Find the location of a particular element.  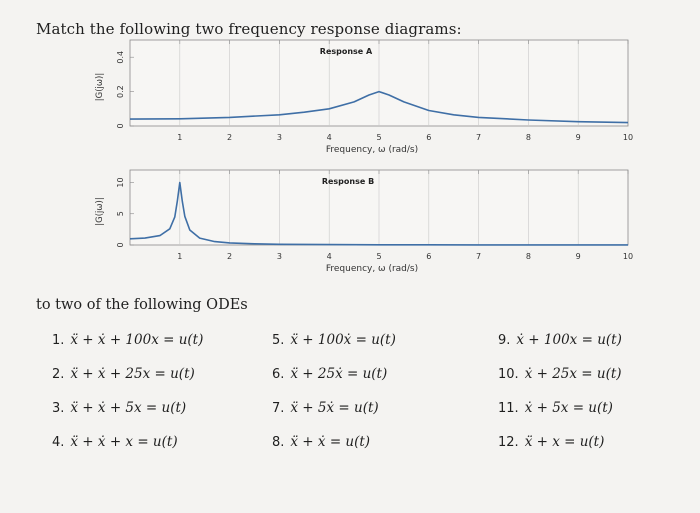

ode-number: 8. is located at coordinates (278, 442).